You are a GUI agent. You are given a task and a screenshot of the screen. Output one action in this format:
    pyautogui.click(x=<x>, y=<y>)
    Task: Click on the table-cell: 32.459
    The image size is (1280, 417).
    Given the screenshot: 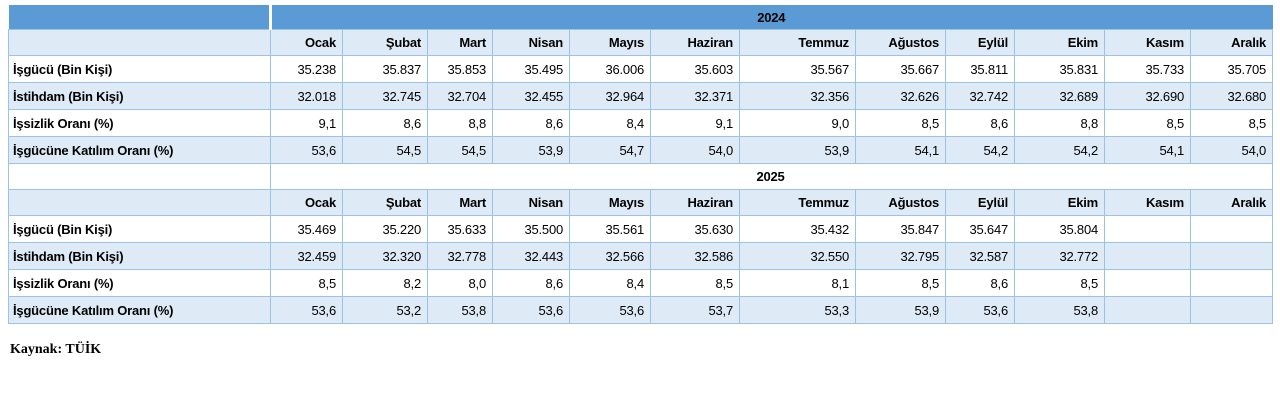 What is the action you would take?
    pyautogui.click(x=306, y=256)
    